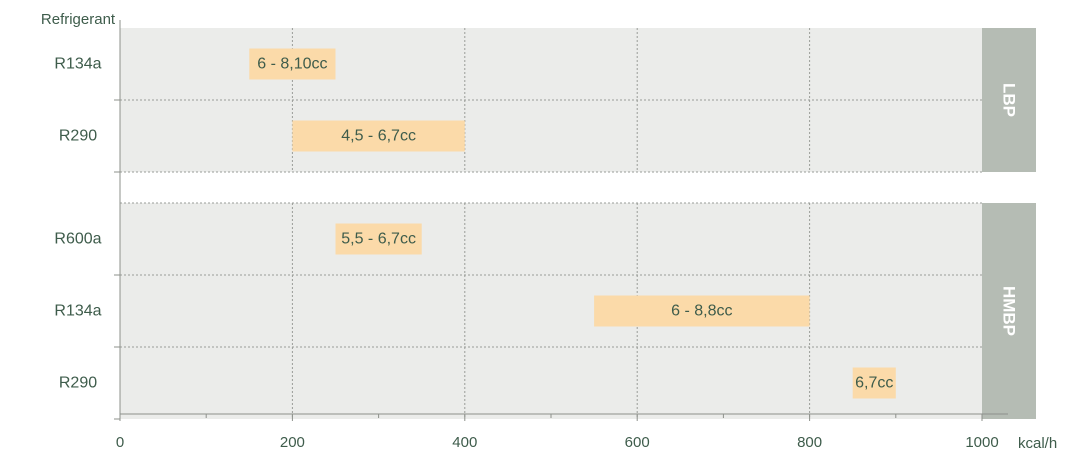 The image size is (1069, 454). I want to click on x-tick-label: 200, so click(292, 442).